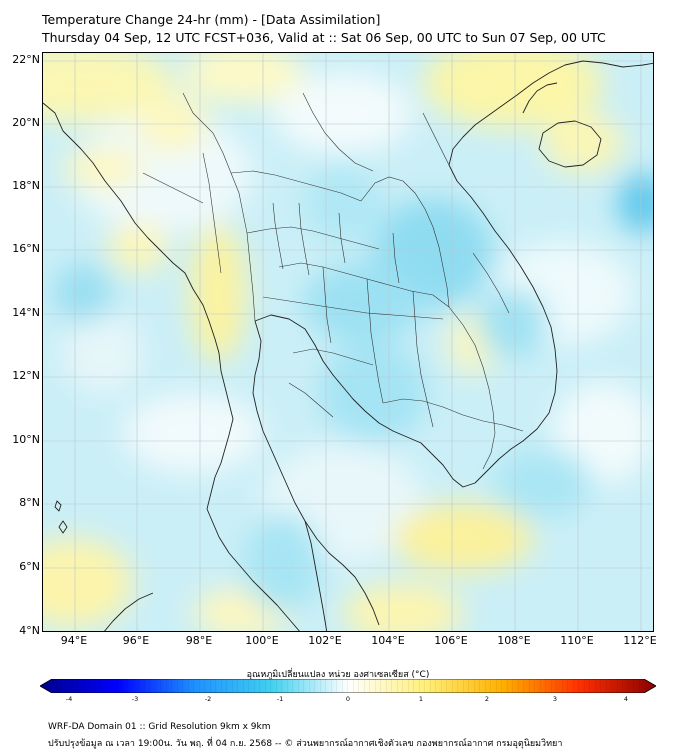 The height and width of the screenshot is (756, 676). I want to click on lat-label-16n: 16°N, so click(26, 248).